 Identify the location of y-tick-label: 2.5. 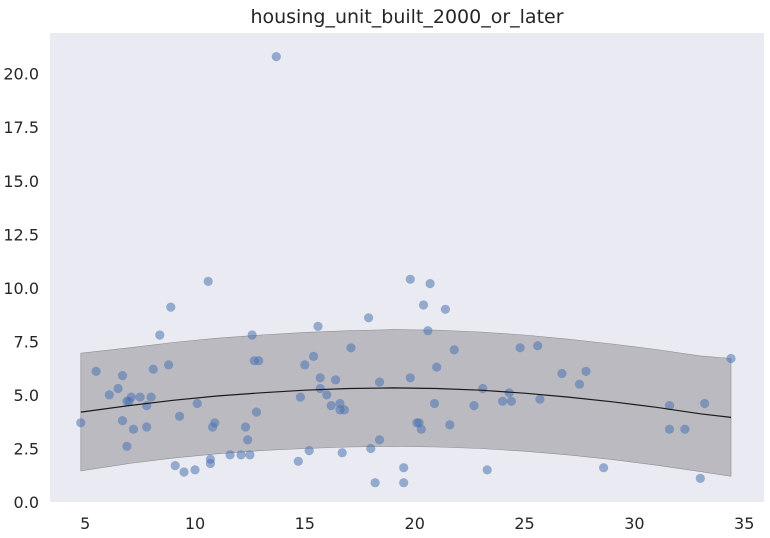
(26, 449).